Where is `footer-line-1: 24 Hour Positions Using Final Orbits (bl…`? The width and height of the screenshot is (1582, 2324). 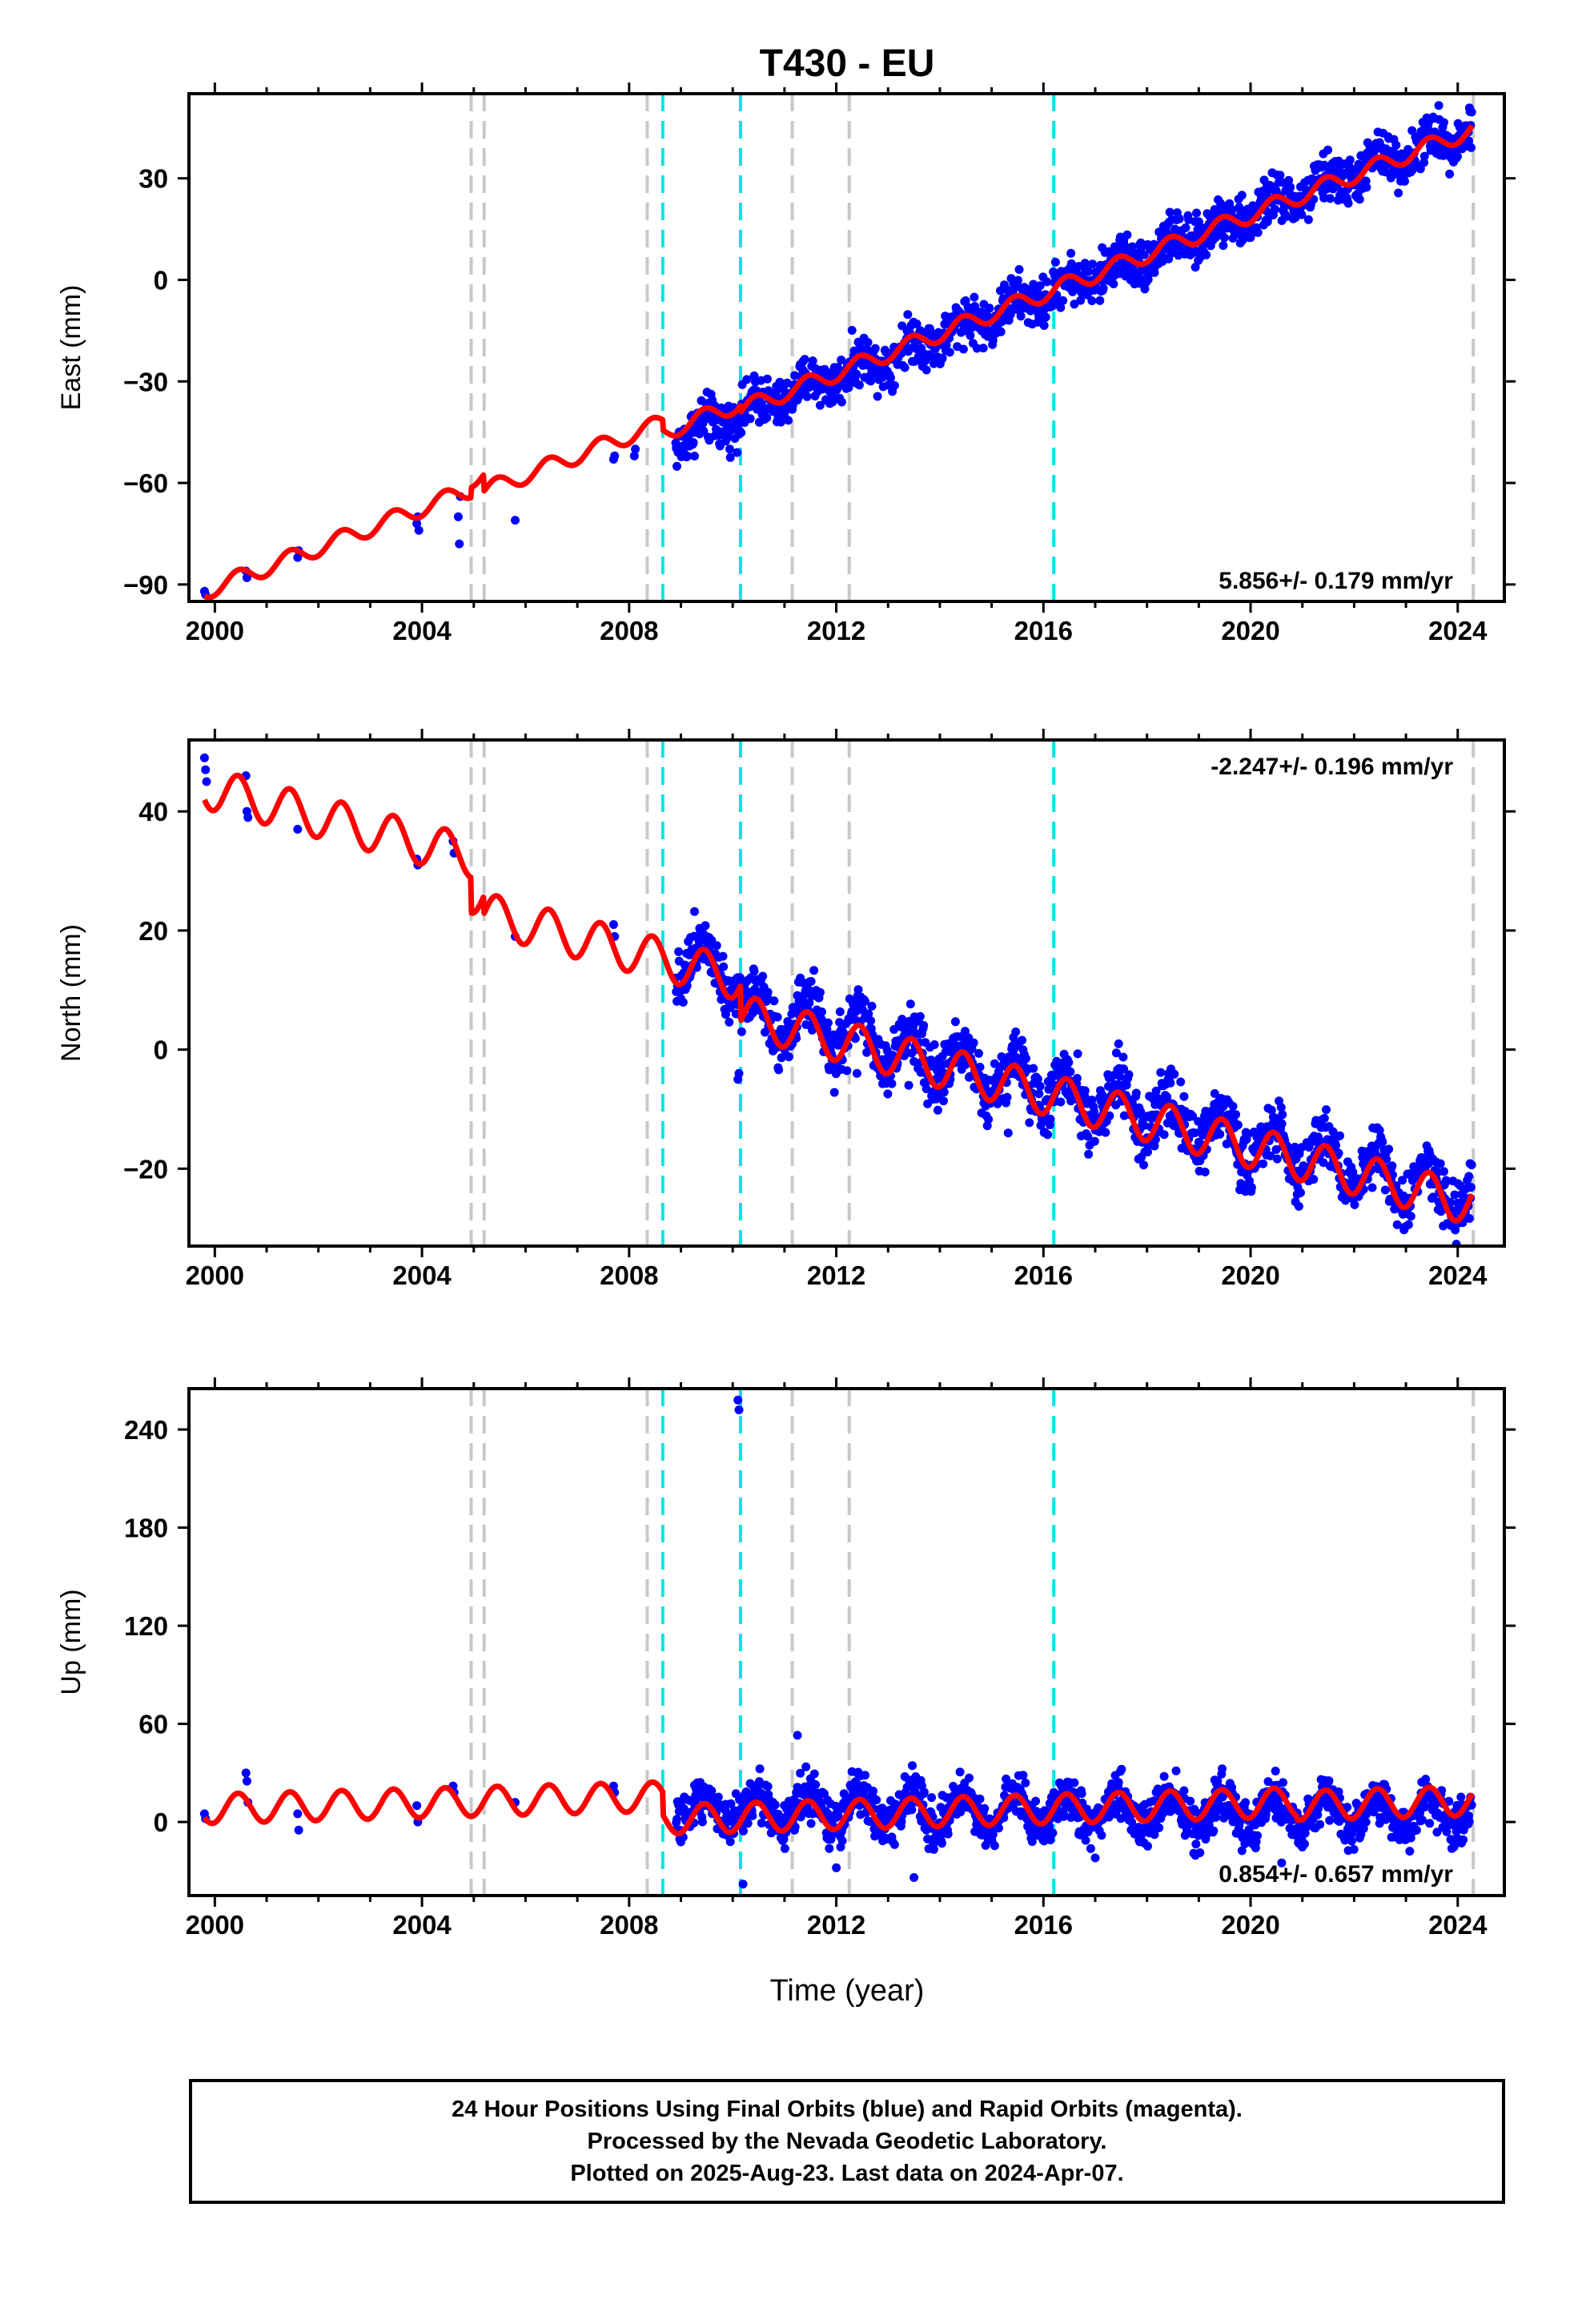 footer-line-1: 24 Hour Positions Using Final Orbits (bl… is located at coordinates (847, 2109).